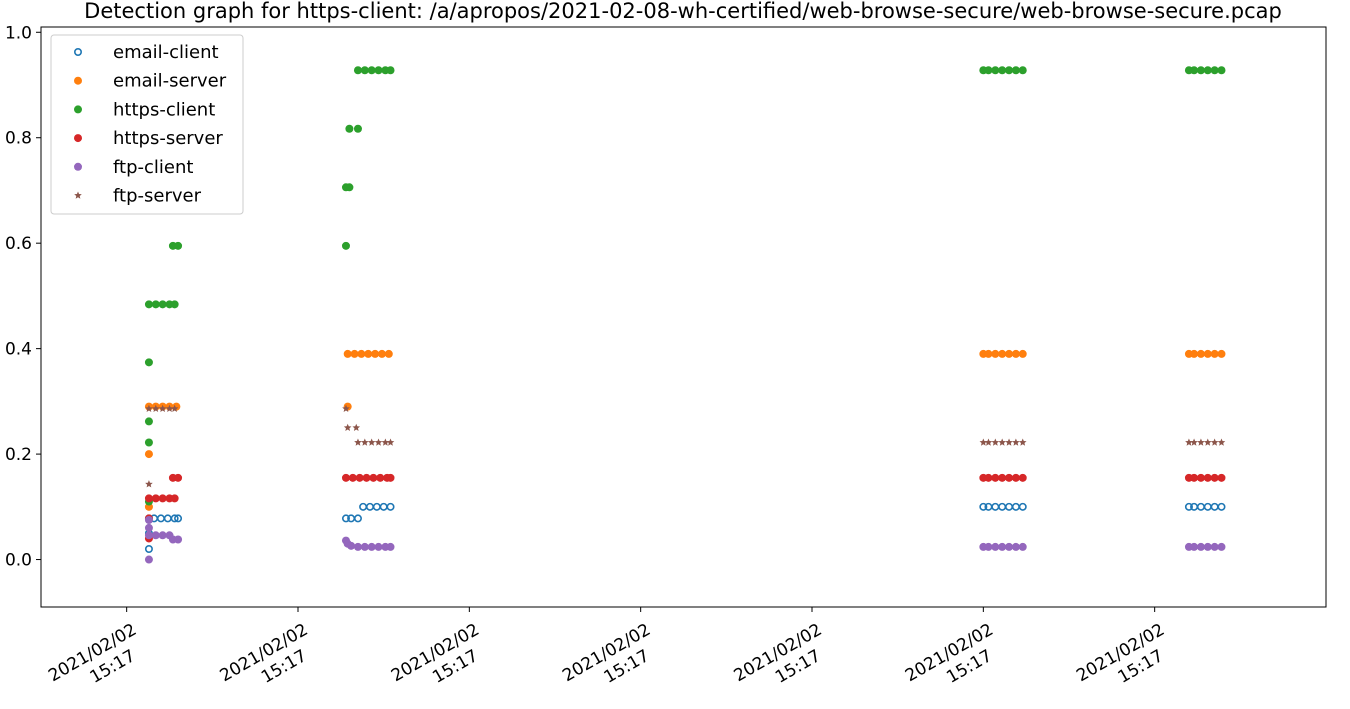 The height and width of the screenshot is (709, 1350). What do you see at coordinates (685, 540) in the screenshot?
I see `series-ftp-client` at bounding box center [685, 540].